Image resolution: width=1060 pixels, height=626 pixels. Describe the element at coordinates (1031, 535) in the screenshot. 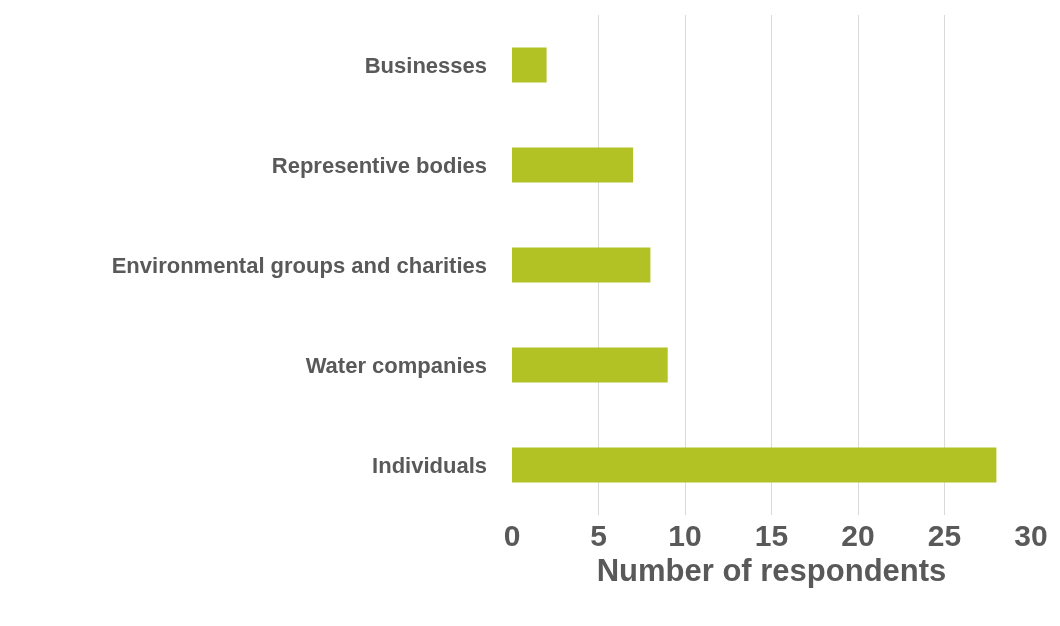

I see `x-tick-label: 30` at that location.